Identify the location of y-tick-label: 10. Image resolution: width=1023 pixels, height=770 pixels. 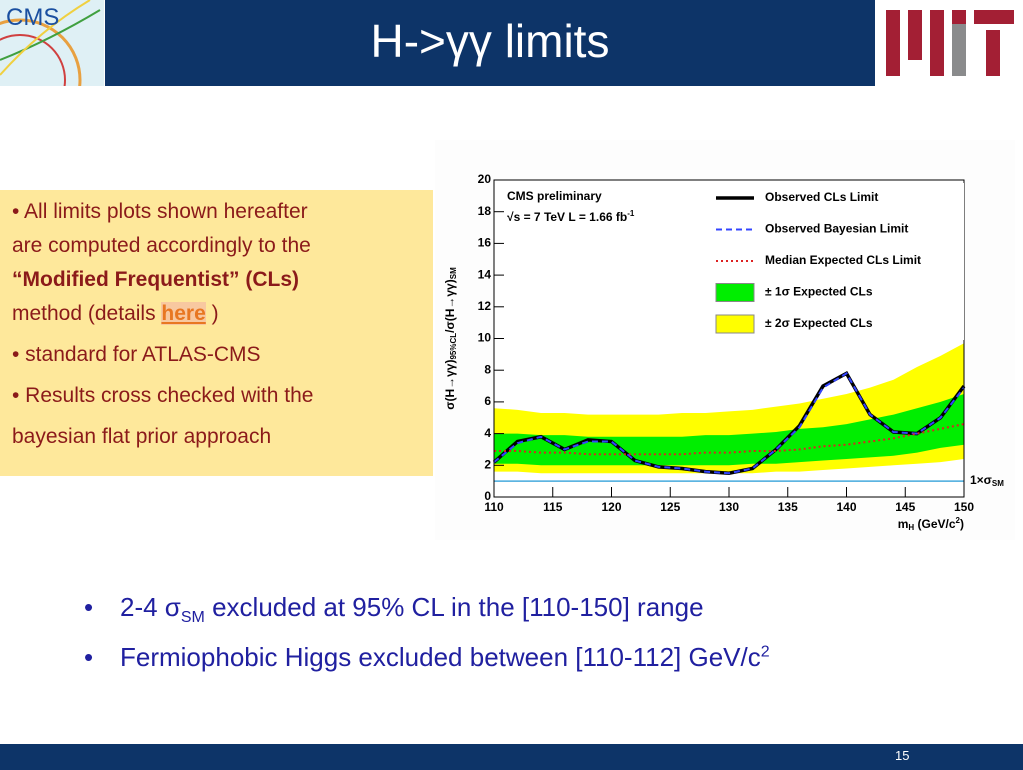
(485, 338).